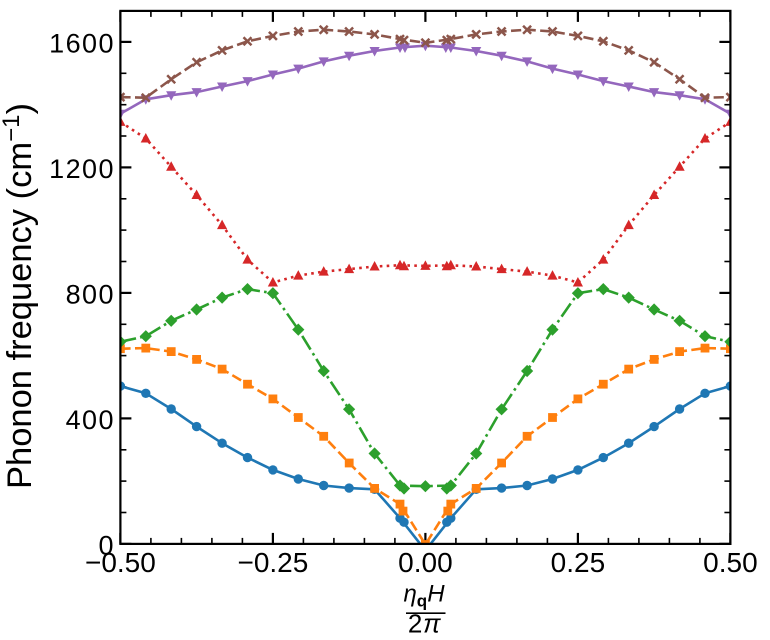 The image size is (770, 640). What do you see at coordinates (425, 562) in the screenshot?
I see `svg-text: 0.00` at bounding box center [425, 562].